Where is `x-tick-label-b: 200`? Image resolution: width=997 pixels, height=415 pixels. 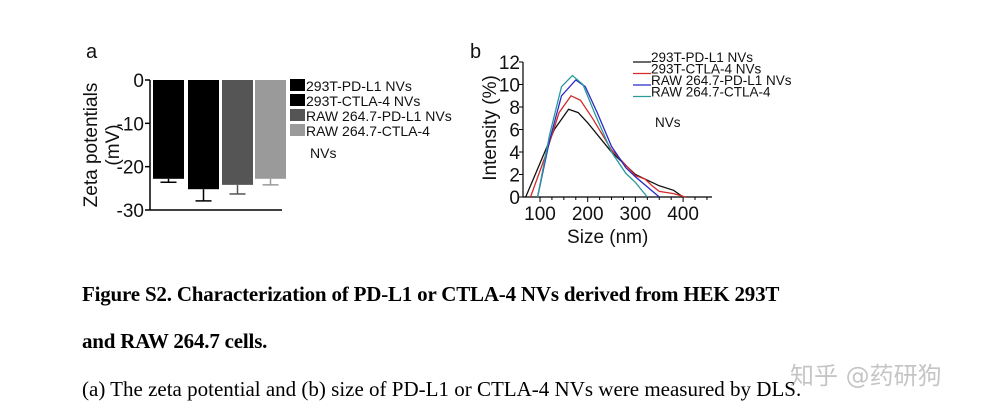 x-tick-label-b: 200 is located at coordinates (588, 214).